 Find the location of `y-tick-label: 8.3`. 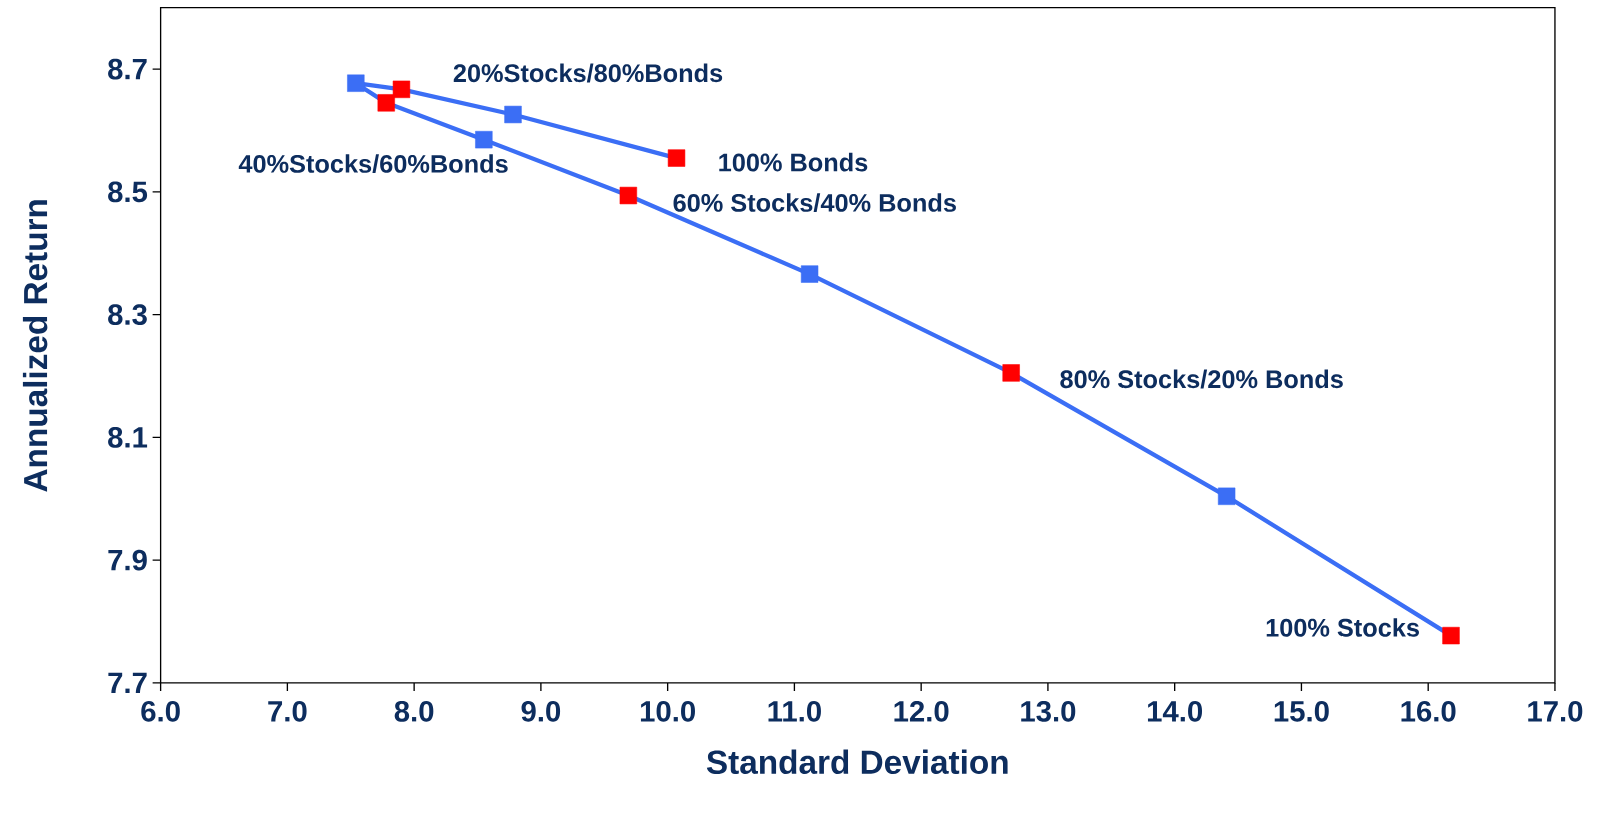

y-tick-label: 8.3 is located at coordinates (127, 315).